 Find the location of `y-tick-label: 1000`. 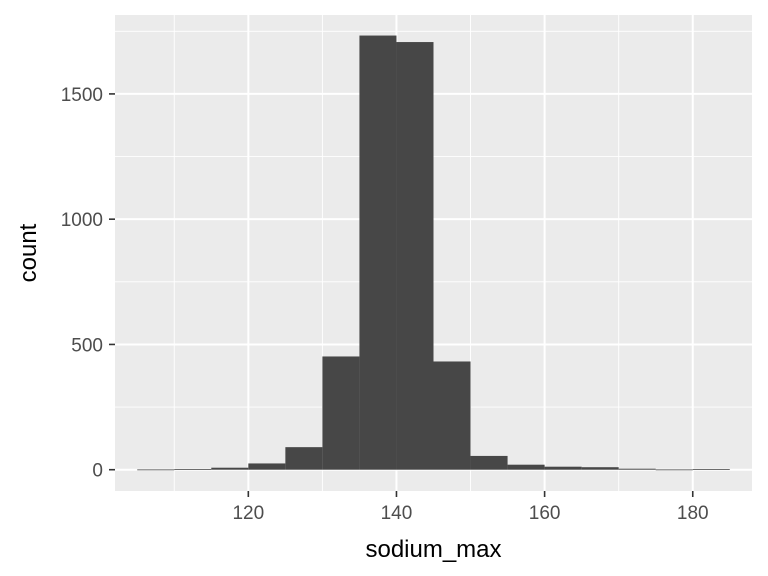

y-tick-label: 1000 is located at coordinates (82, 220).